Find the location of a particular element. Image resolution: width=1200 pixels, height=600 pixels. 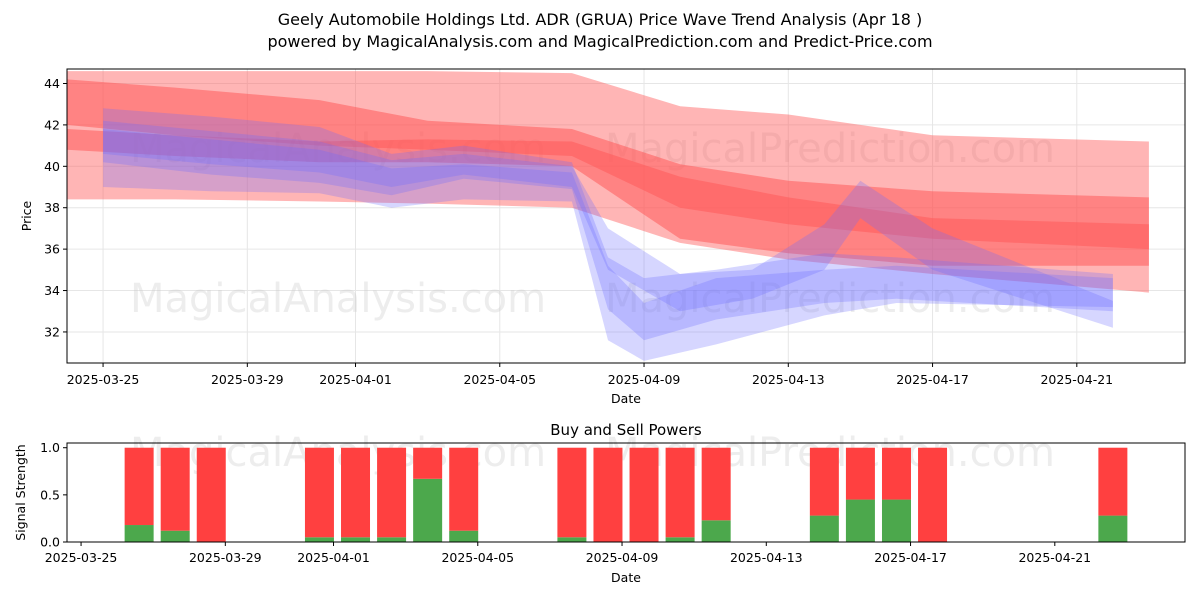

y-tick-label: 32 is located at coordinates (52, 331).